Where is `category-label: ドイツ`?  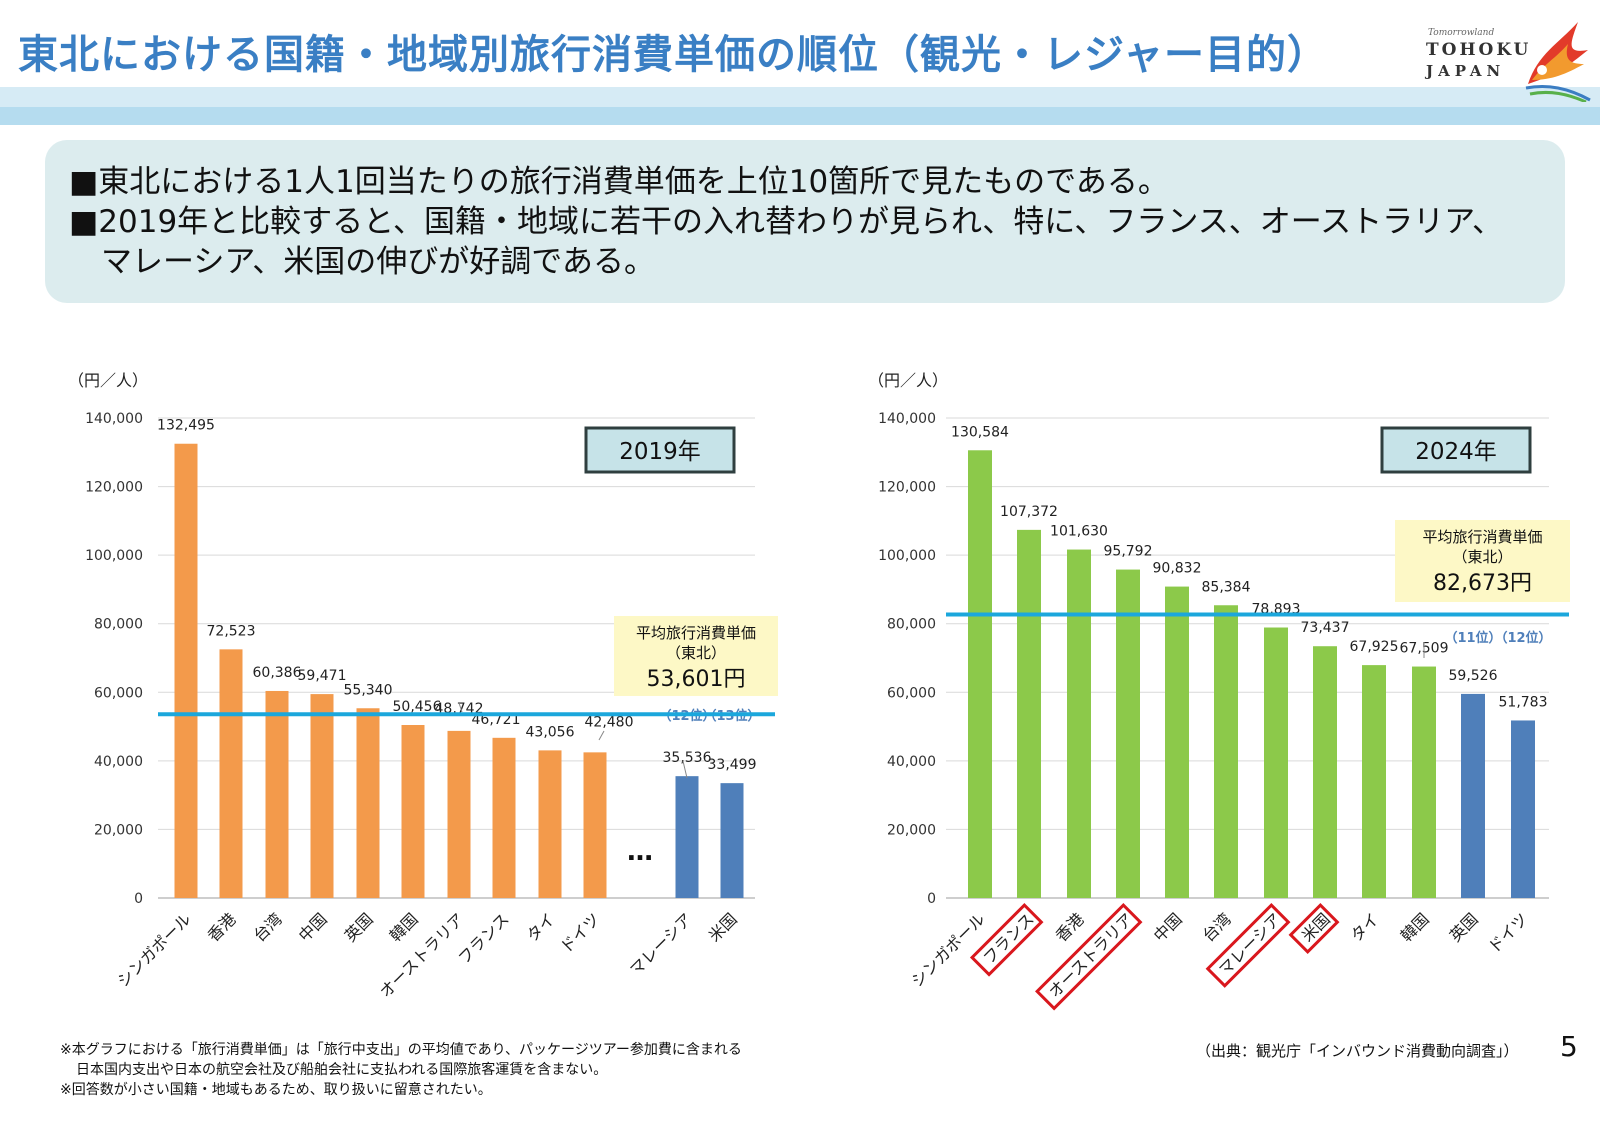 category-label: ドイツ is located at coordinates (579, 932).